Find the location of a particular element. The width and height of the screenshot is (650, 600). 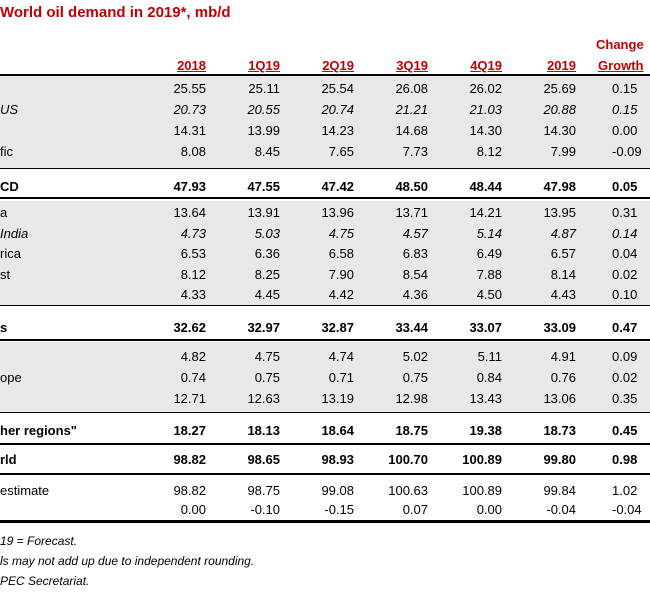

row-label: estimate is located at coordinates (25, 490).